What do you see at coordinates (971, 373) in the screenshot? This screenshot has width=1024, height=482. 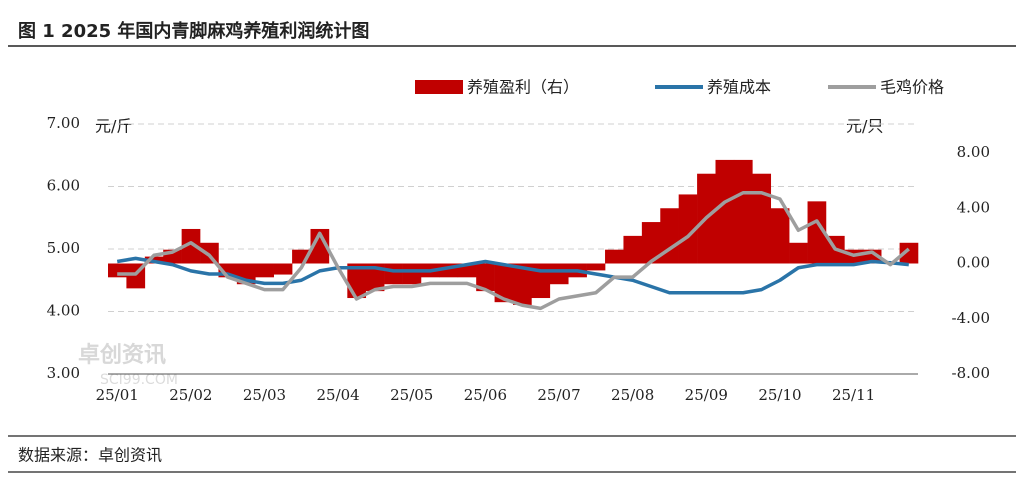 I see `y2-tick-label: -8.00` at bounding box center [971, 373].